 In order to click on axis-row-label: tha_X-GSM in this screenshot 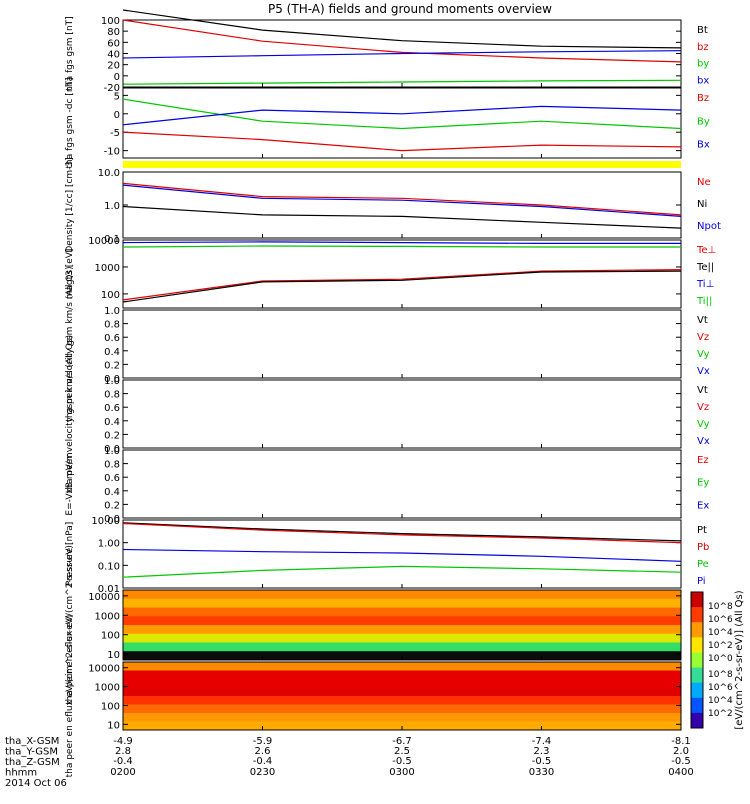, I will do `click(32, 741)`.